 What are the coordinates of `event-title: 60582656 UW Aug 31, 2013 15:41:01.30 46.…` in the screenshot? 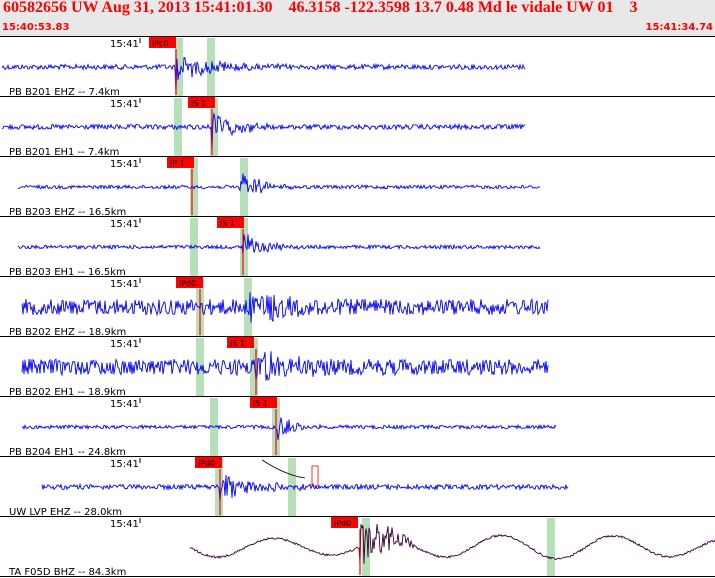 It's located at (320, 8).